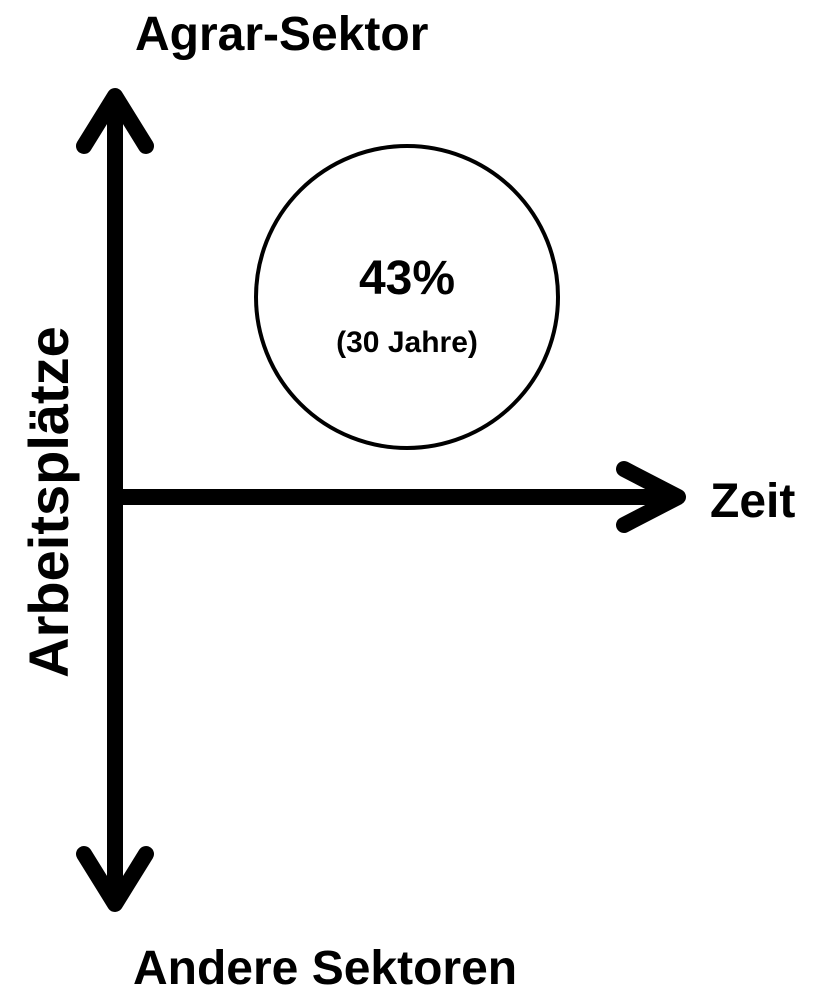 The image size is (813, 990). Describe the element at coordinates (407, 278) in the screenshot. I see `circle-value: 43%` at that location.